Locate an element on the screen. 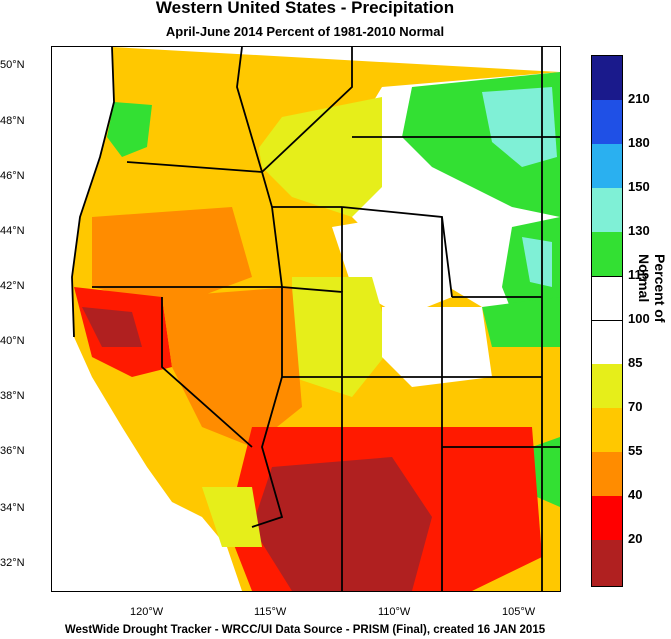 Image resolution: width=671 pixels, height=639 pixels. region-idaho-yellow is located at coordinates (317, 157).